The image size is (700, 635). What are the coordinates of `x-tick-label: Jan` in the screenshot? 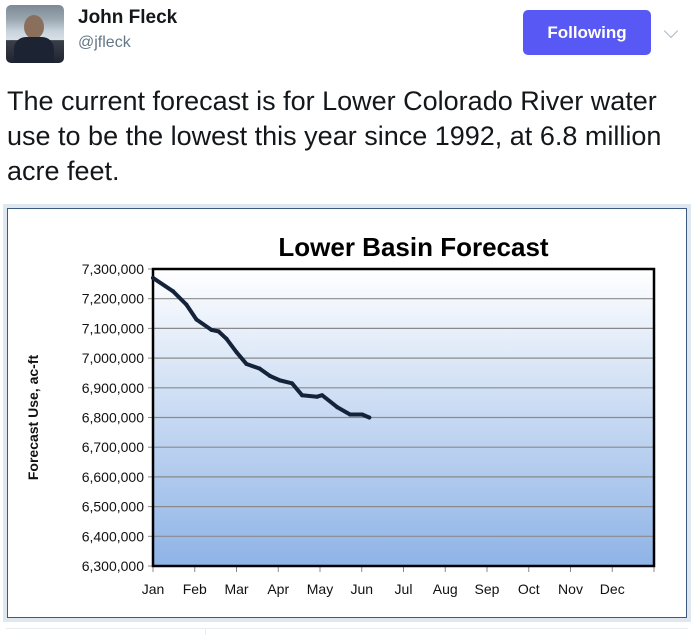 It's located at (153, 589).